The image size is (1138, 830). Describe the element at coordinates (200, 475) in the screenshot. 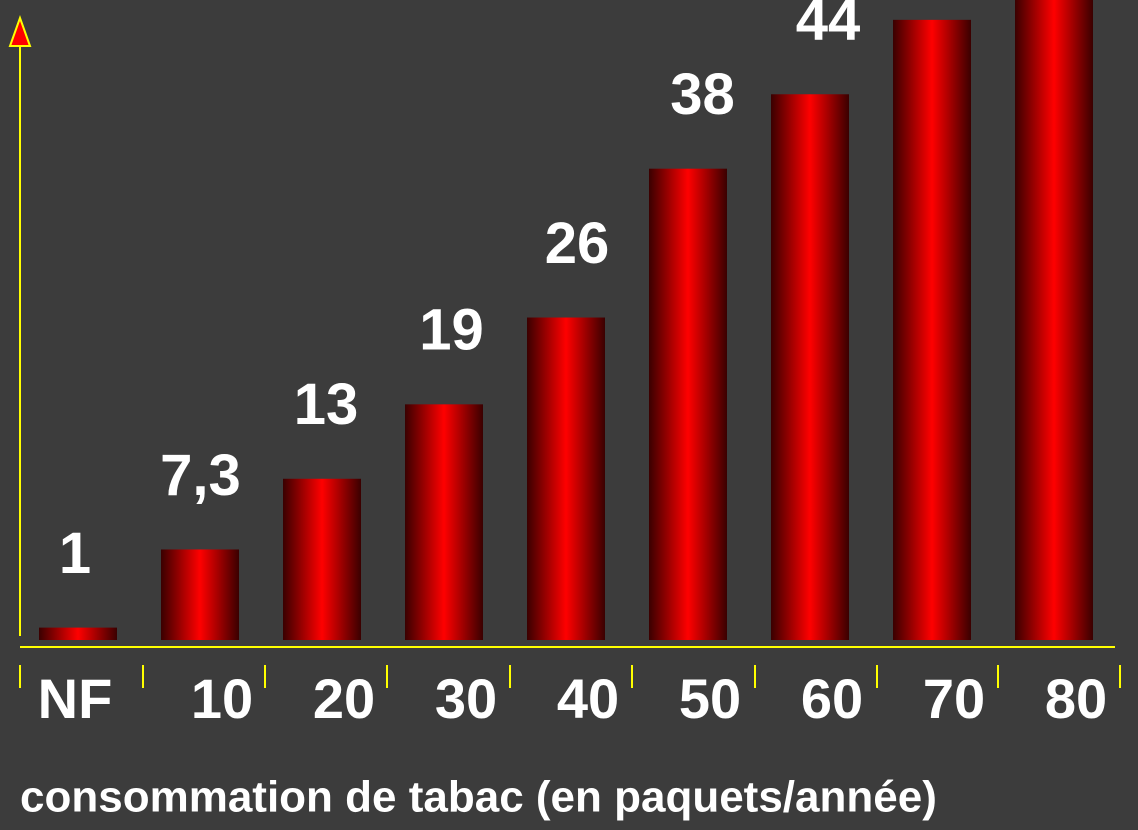

I see `value-label: 7,3` at that location.